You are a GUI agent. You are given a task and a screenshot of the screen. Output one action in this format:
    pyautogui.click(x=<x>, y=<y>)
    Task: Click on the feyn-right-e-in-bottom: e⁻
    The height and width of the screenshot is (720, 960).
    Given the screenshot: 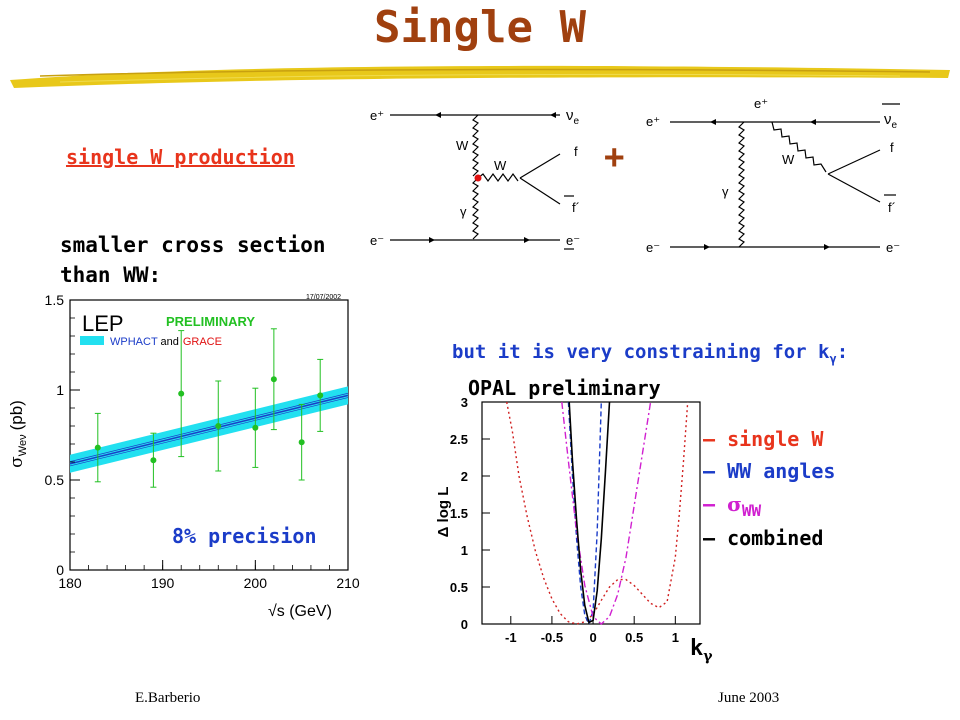 What is the action you would take?
    pyautogui.click(x=653, y=247)
    